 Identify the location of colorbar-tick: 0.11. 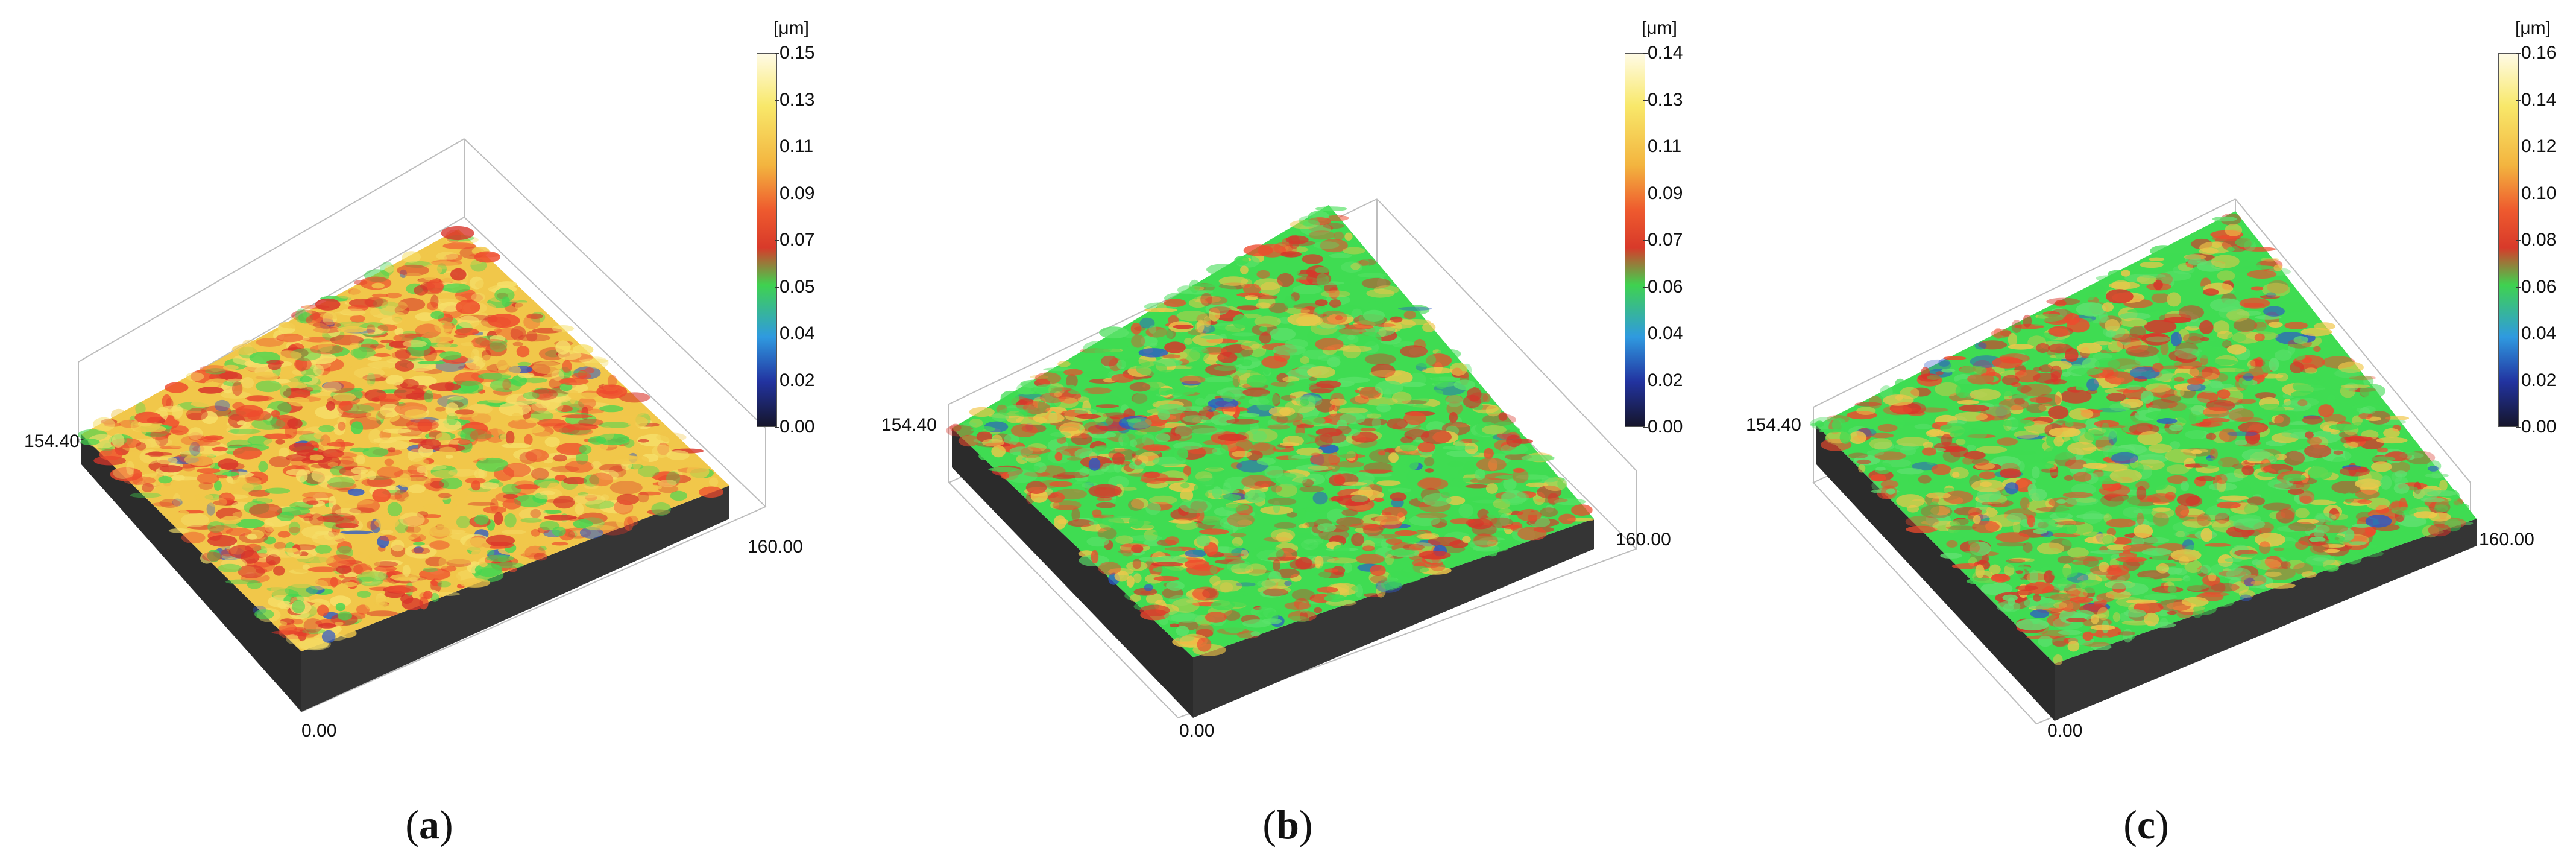
(1662, 146).